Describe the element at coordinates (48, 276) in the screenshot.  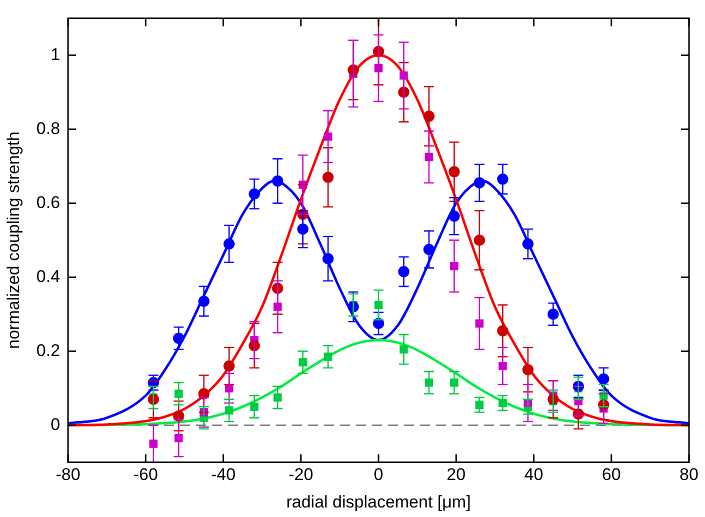
I see `y-tick-label: 0.4` at that location.